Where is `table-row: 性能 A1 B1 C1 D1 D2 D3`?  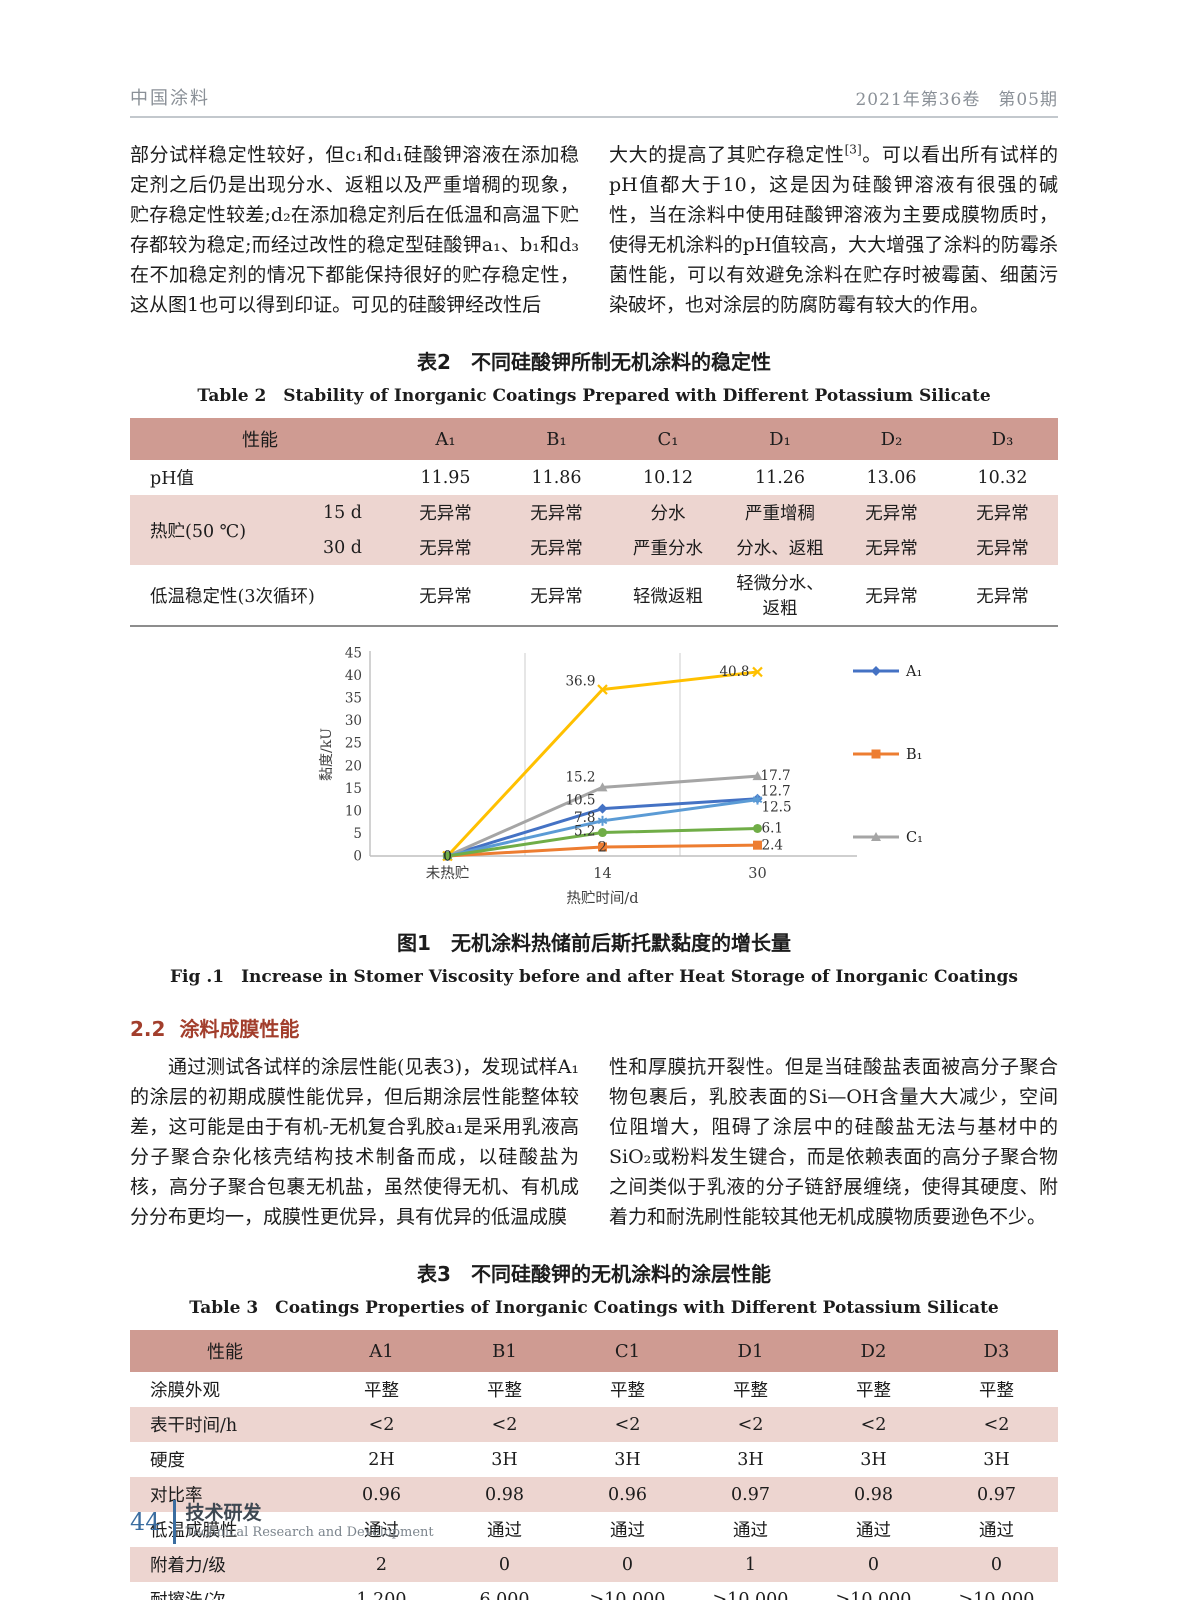
table-row: 性能 A1 B1 C1 D1 D2 D3 is located at coordinates (594, 1351).